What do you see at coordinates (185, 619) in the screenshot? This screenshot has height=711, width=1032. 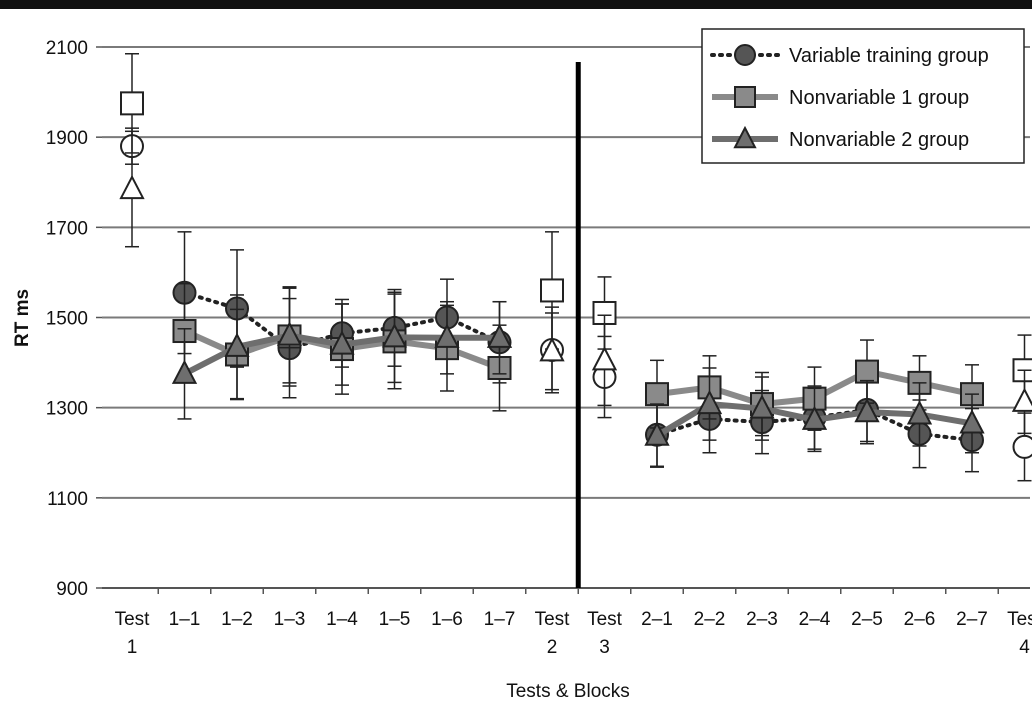 I see `x-tick-label-1-0: 1–1` at bounding box center [185, 619].